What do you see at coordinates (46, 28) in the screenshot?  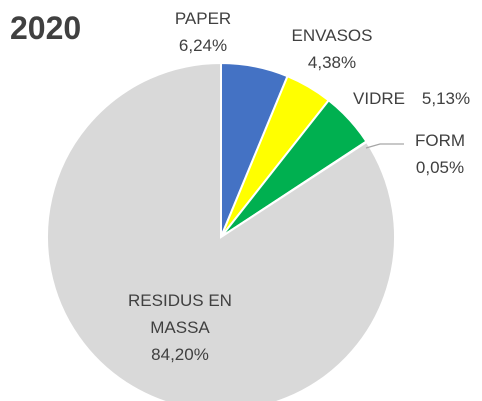 I see `chart-title: 2020` at bounding box center [46, 28].